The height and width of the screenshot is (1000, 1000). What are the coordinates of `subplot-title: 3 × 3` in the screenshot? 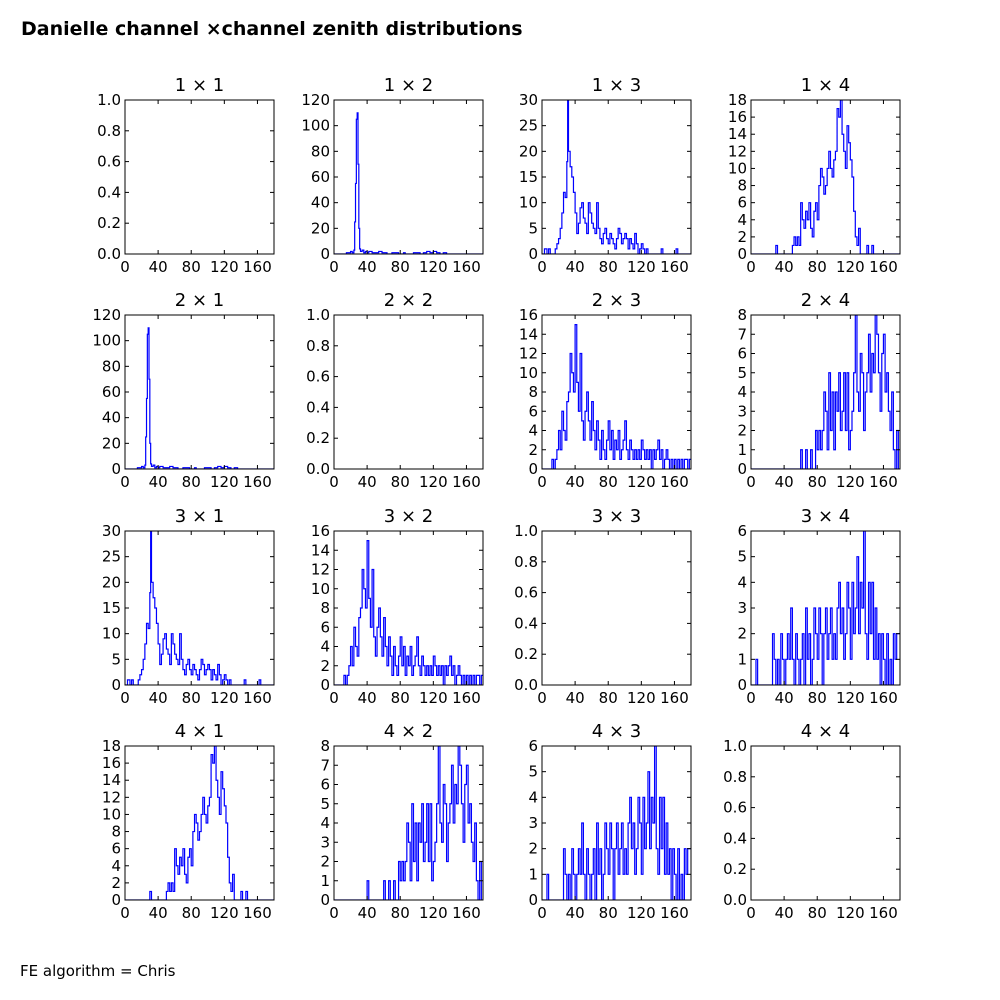 It's located at (616, 516).